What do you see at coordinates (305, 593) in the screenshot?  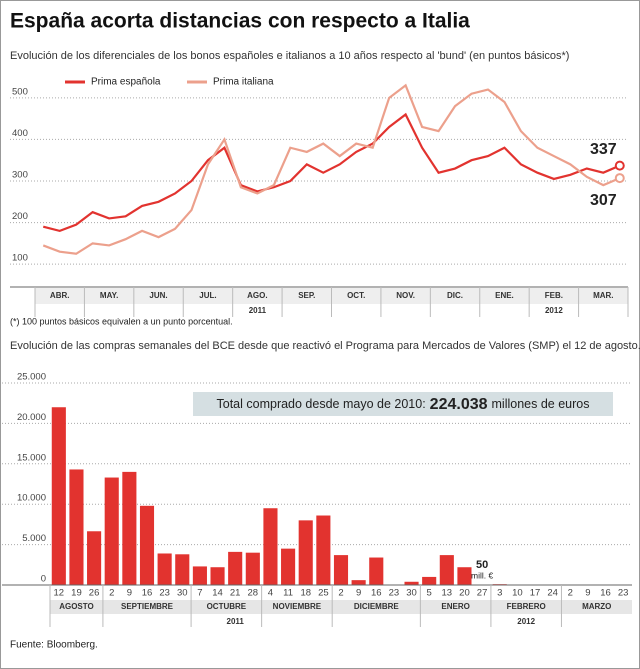 I see `x-tick-label: 18` at bounding box center [305, 593].